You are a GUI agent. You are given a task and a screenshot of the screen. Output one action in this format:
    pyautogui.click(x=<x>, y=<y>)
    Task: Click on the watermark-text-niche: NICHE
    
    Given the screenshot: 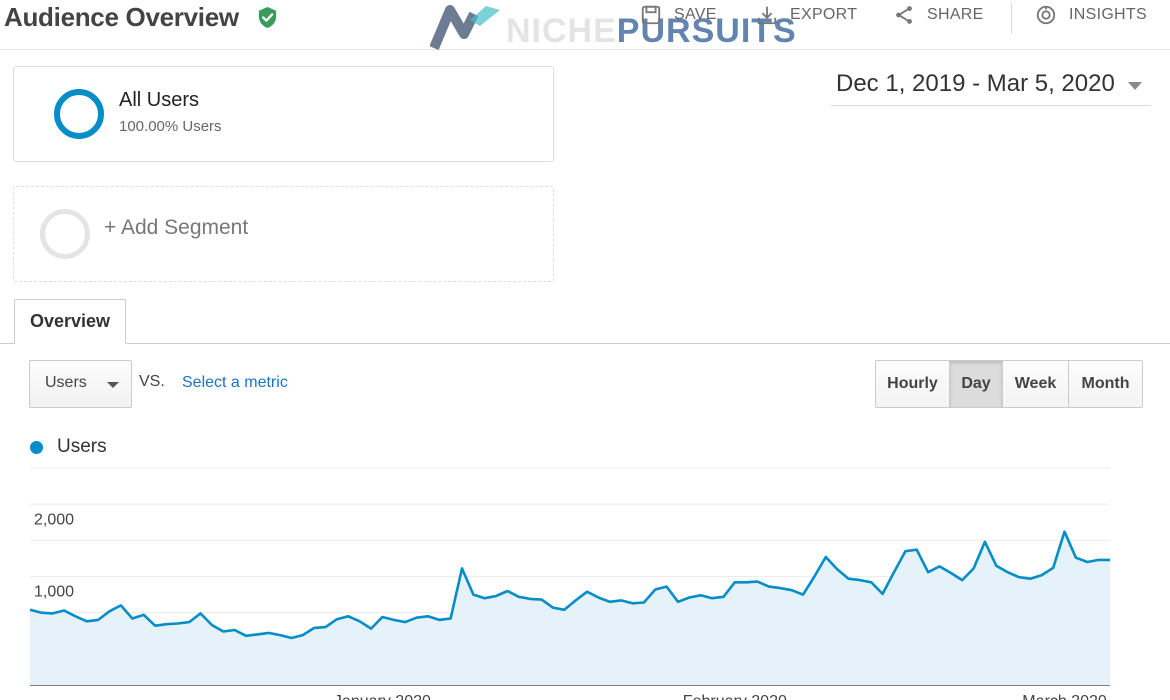 What is the action you would take?
    pyautogui.click(x=561, y=31)
    